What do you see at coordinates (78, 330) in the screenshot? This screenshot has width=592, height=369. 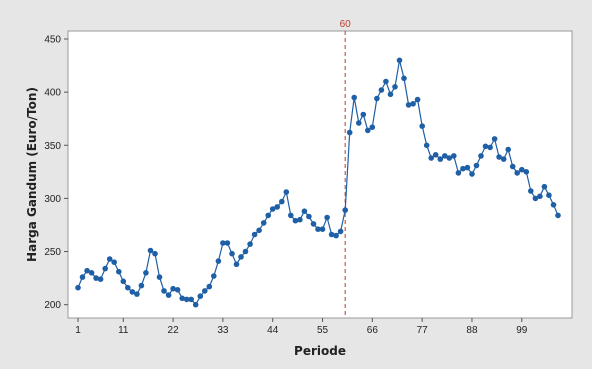 I see `x-tick-label: 1` at bounding box center [78, 330].